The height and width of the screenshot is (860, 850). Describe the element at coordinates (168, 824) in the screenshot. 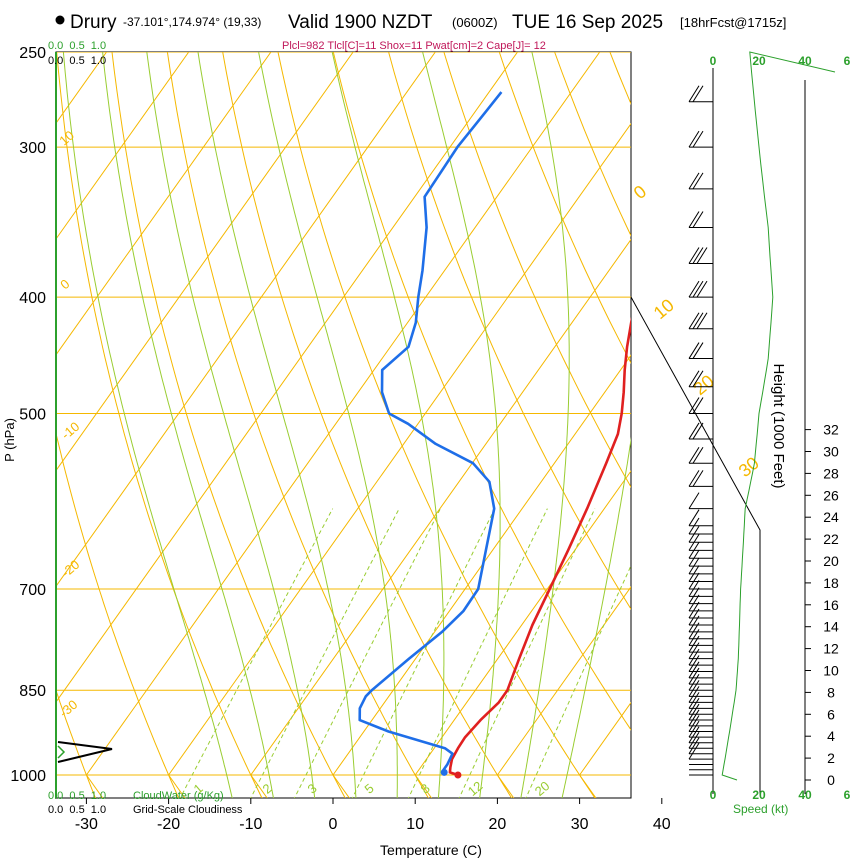

I see `temperature-tick-label: -20` at that location.